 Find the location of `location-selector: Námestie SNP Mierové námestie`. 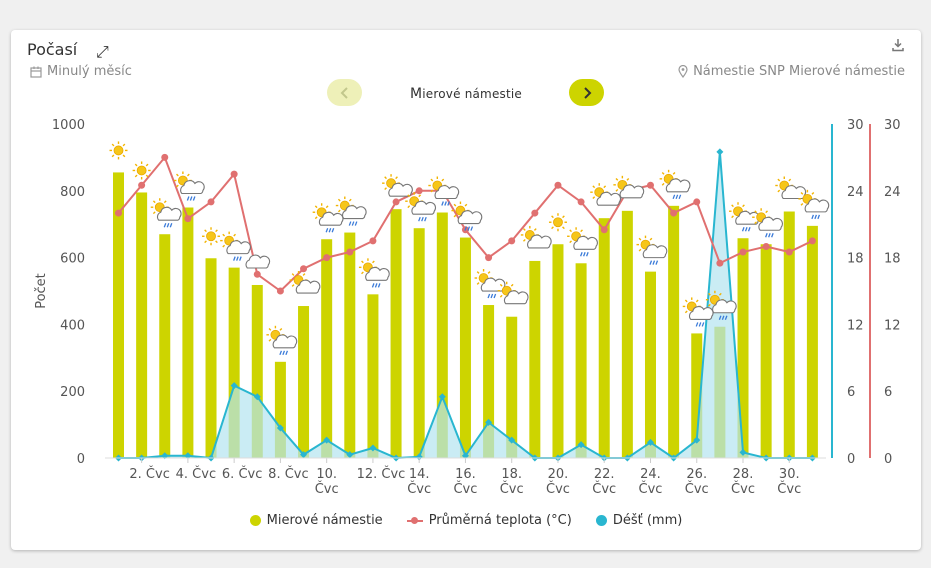

location-selector: Námestie SNP Mierové námestie is located at coordinates (791, 71).